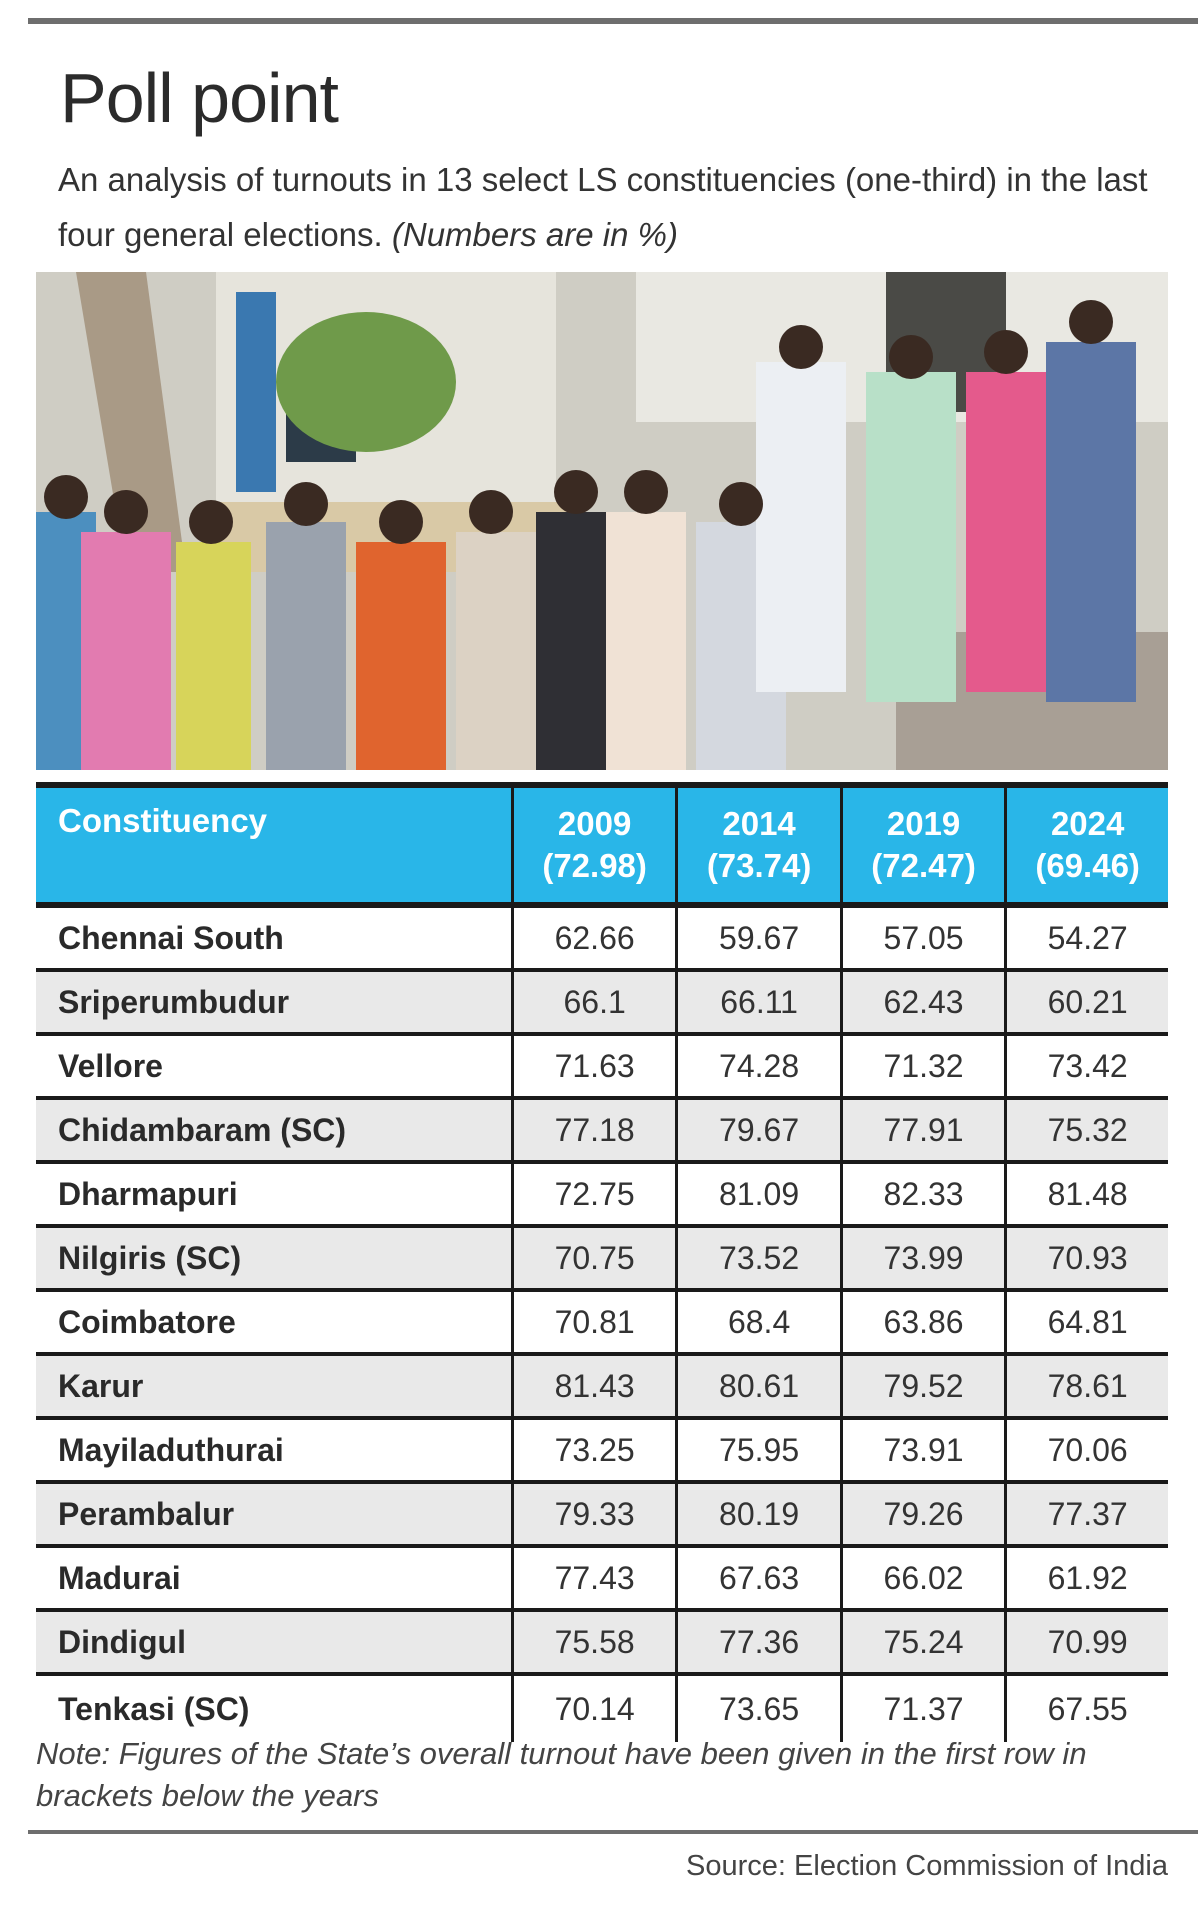 This screenshot has height=1908, width=1200. What do you see at coordinates (274, 1387) in the screenshot?
I see `constituency-name: Karur` at bounding box center [274, 1387].